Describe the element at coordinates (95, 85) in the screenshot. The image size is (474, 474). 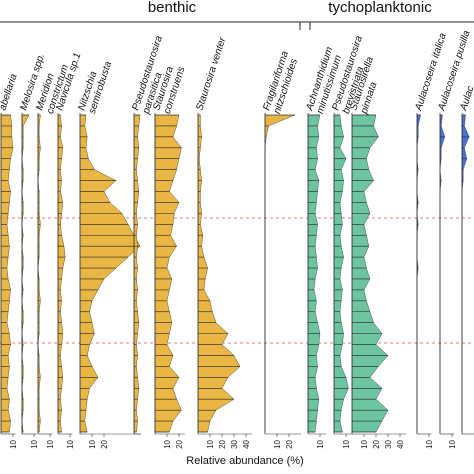
I see `taxon-label: Nitzschiasemirobusta` at that location.